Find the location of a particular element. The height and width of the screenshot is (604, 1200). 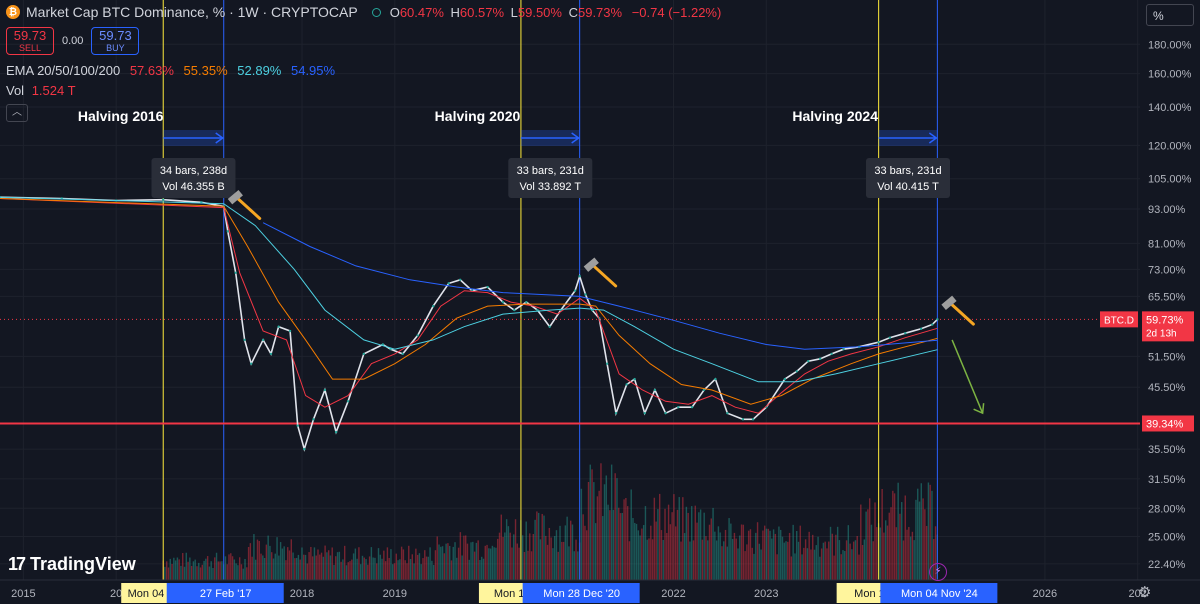

lightning-icon: ⚡ is located at coordinates (938, 572).